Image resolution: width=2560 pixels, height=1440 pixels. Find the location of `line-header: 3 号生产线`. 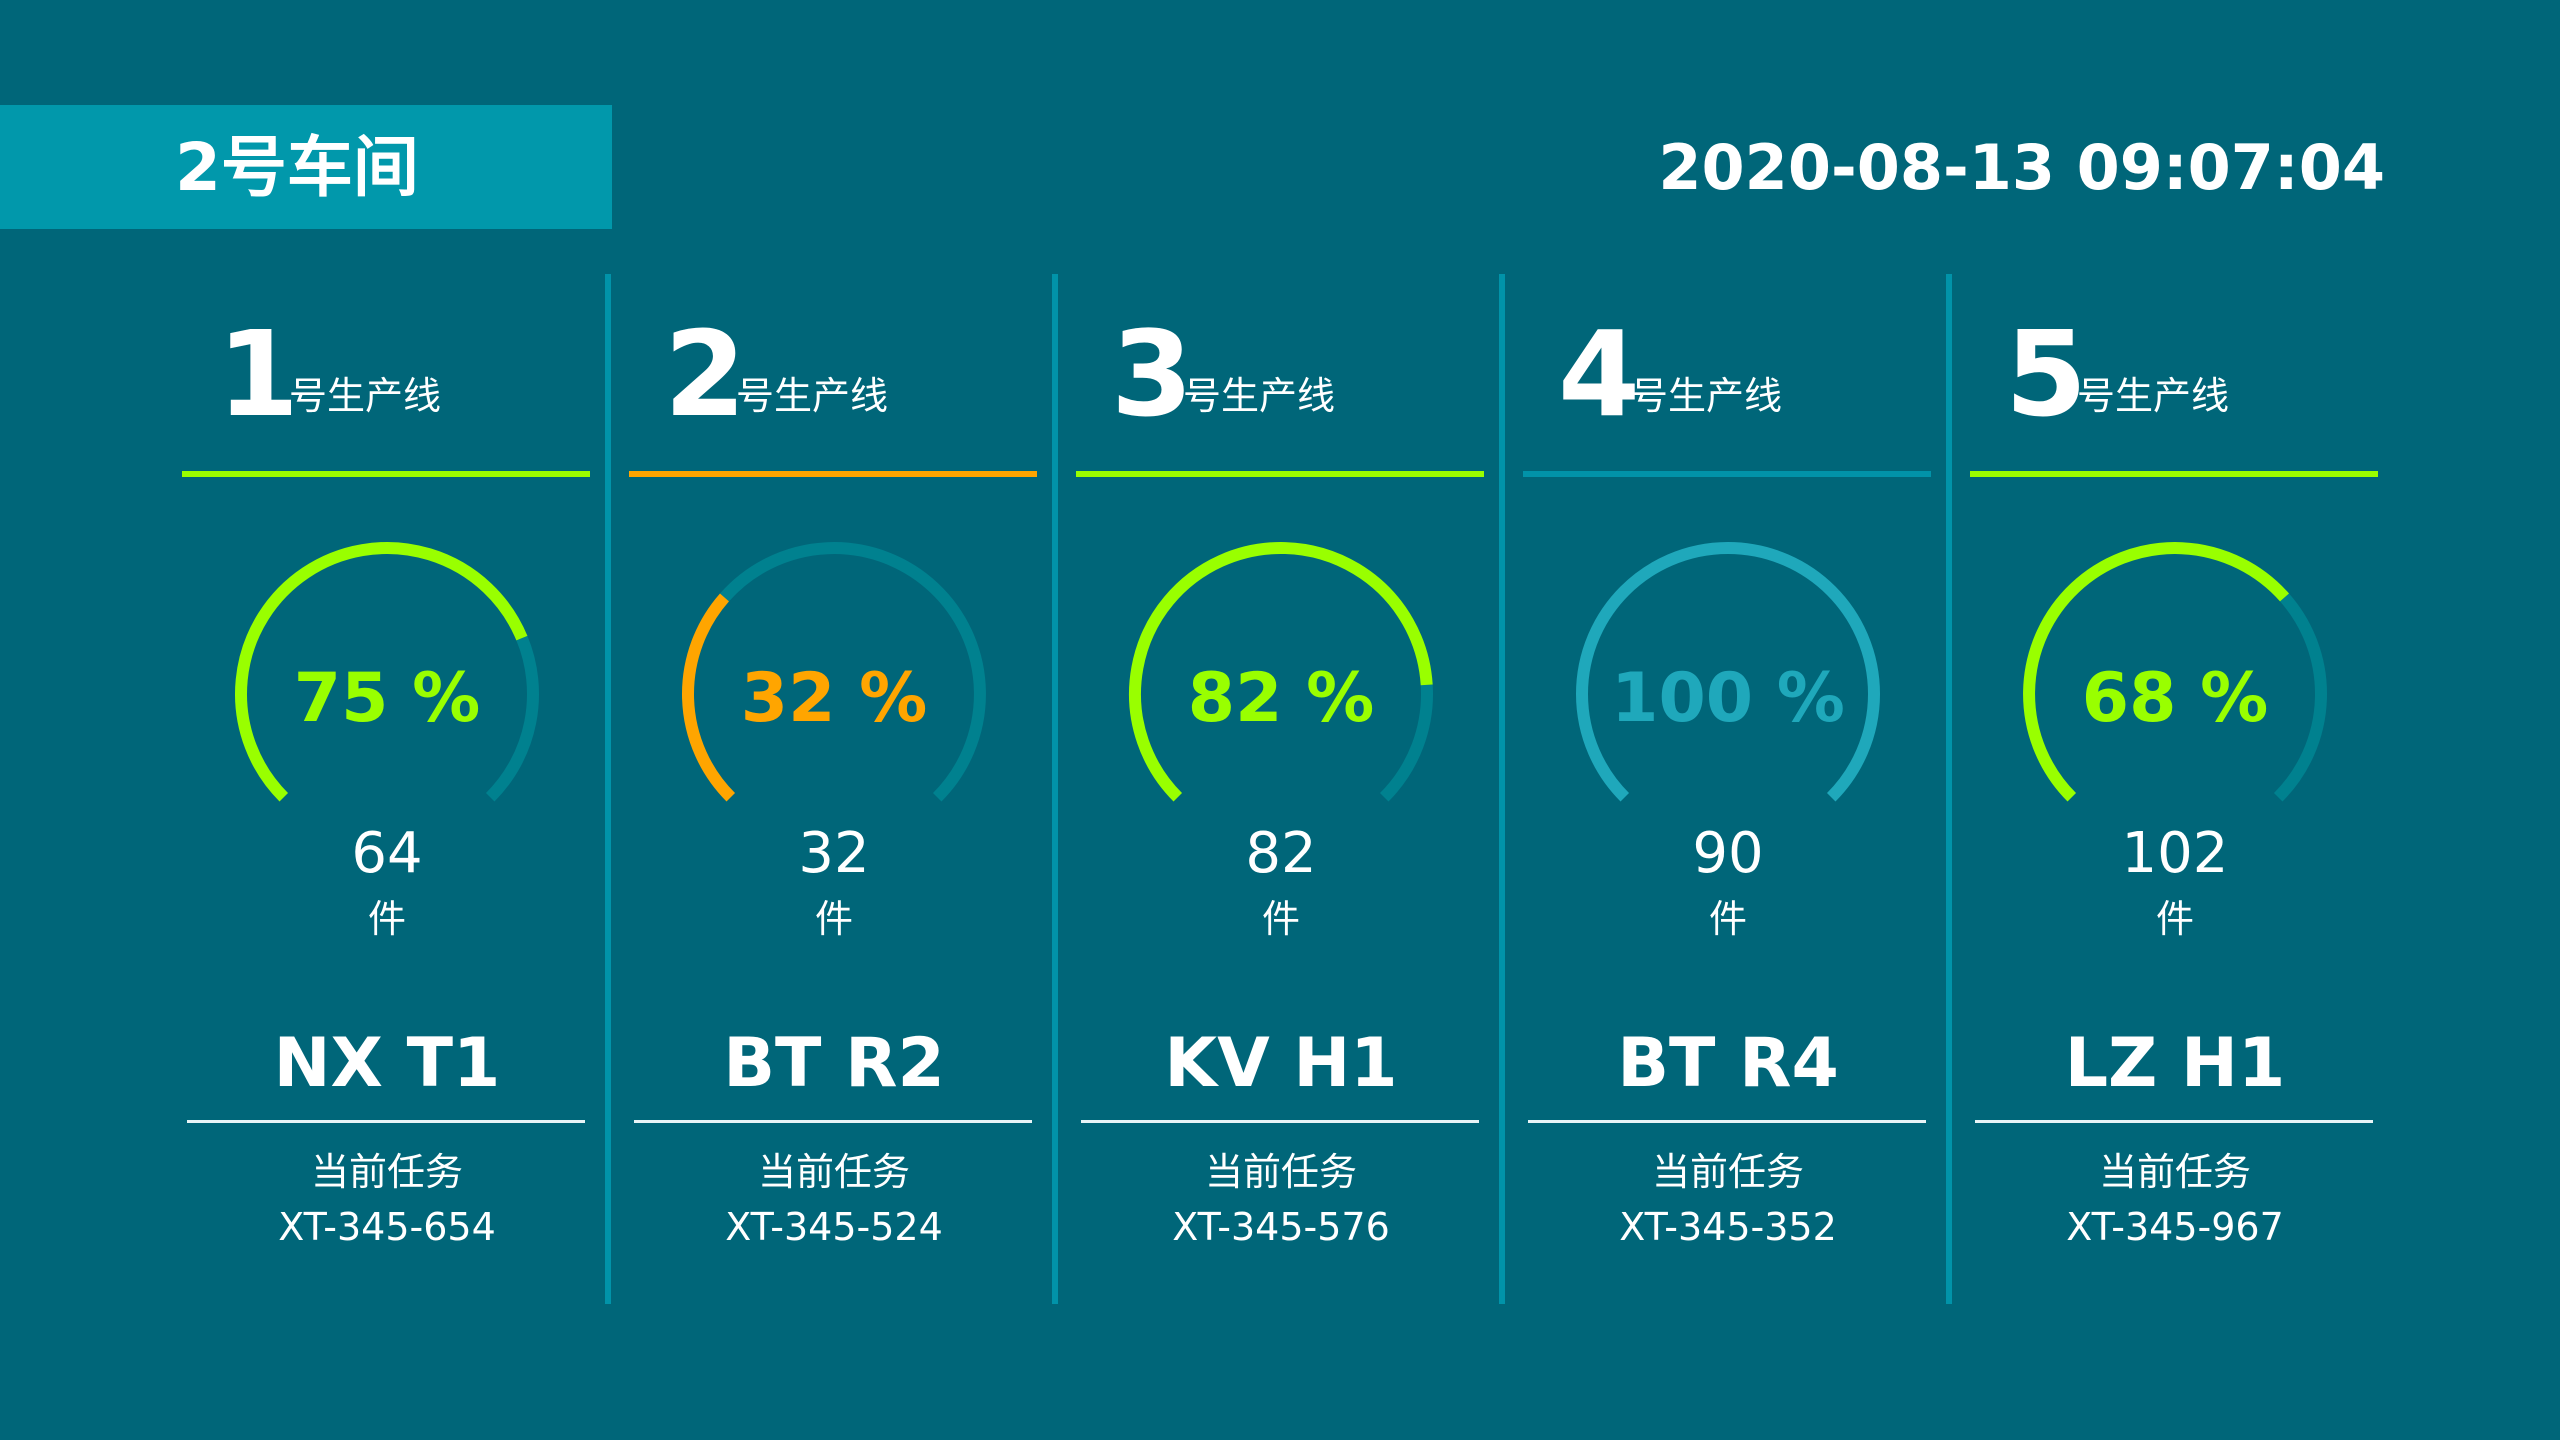

line-header: 3 号生产线 is located at coordinates (1281, 391).